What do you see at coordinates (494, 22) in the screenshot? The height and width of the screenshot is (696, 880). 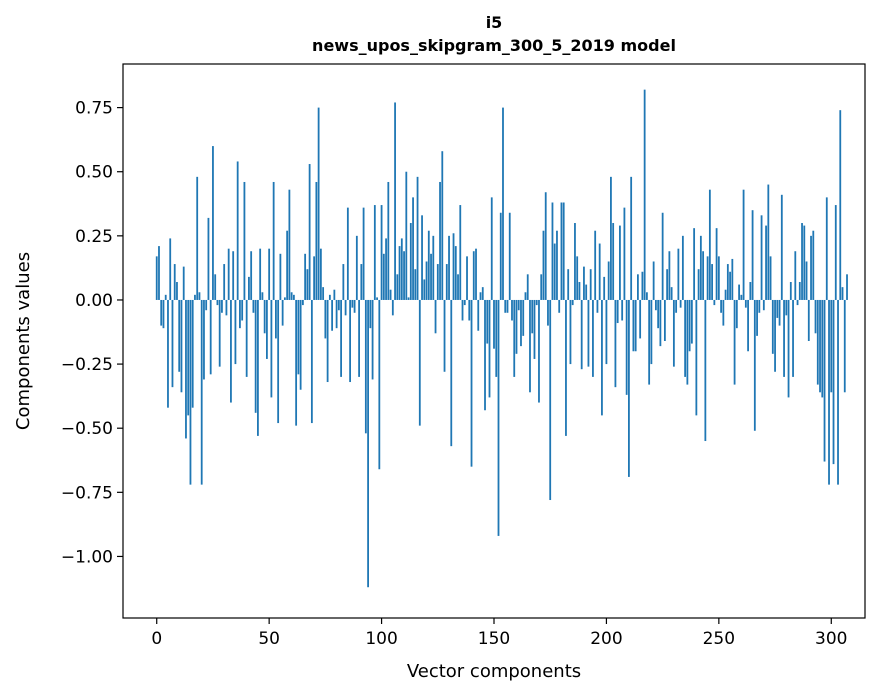 I see `chart-title: i5` at bounding box center [494, 22].